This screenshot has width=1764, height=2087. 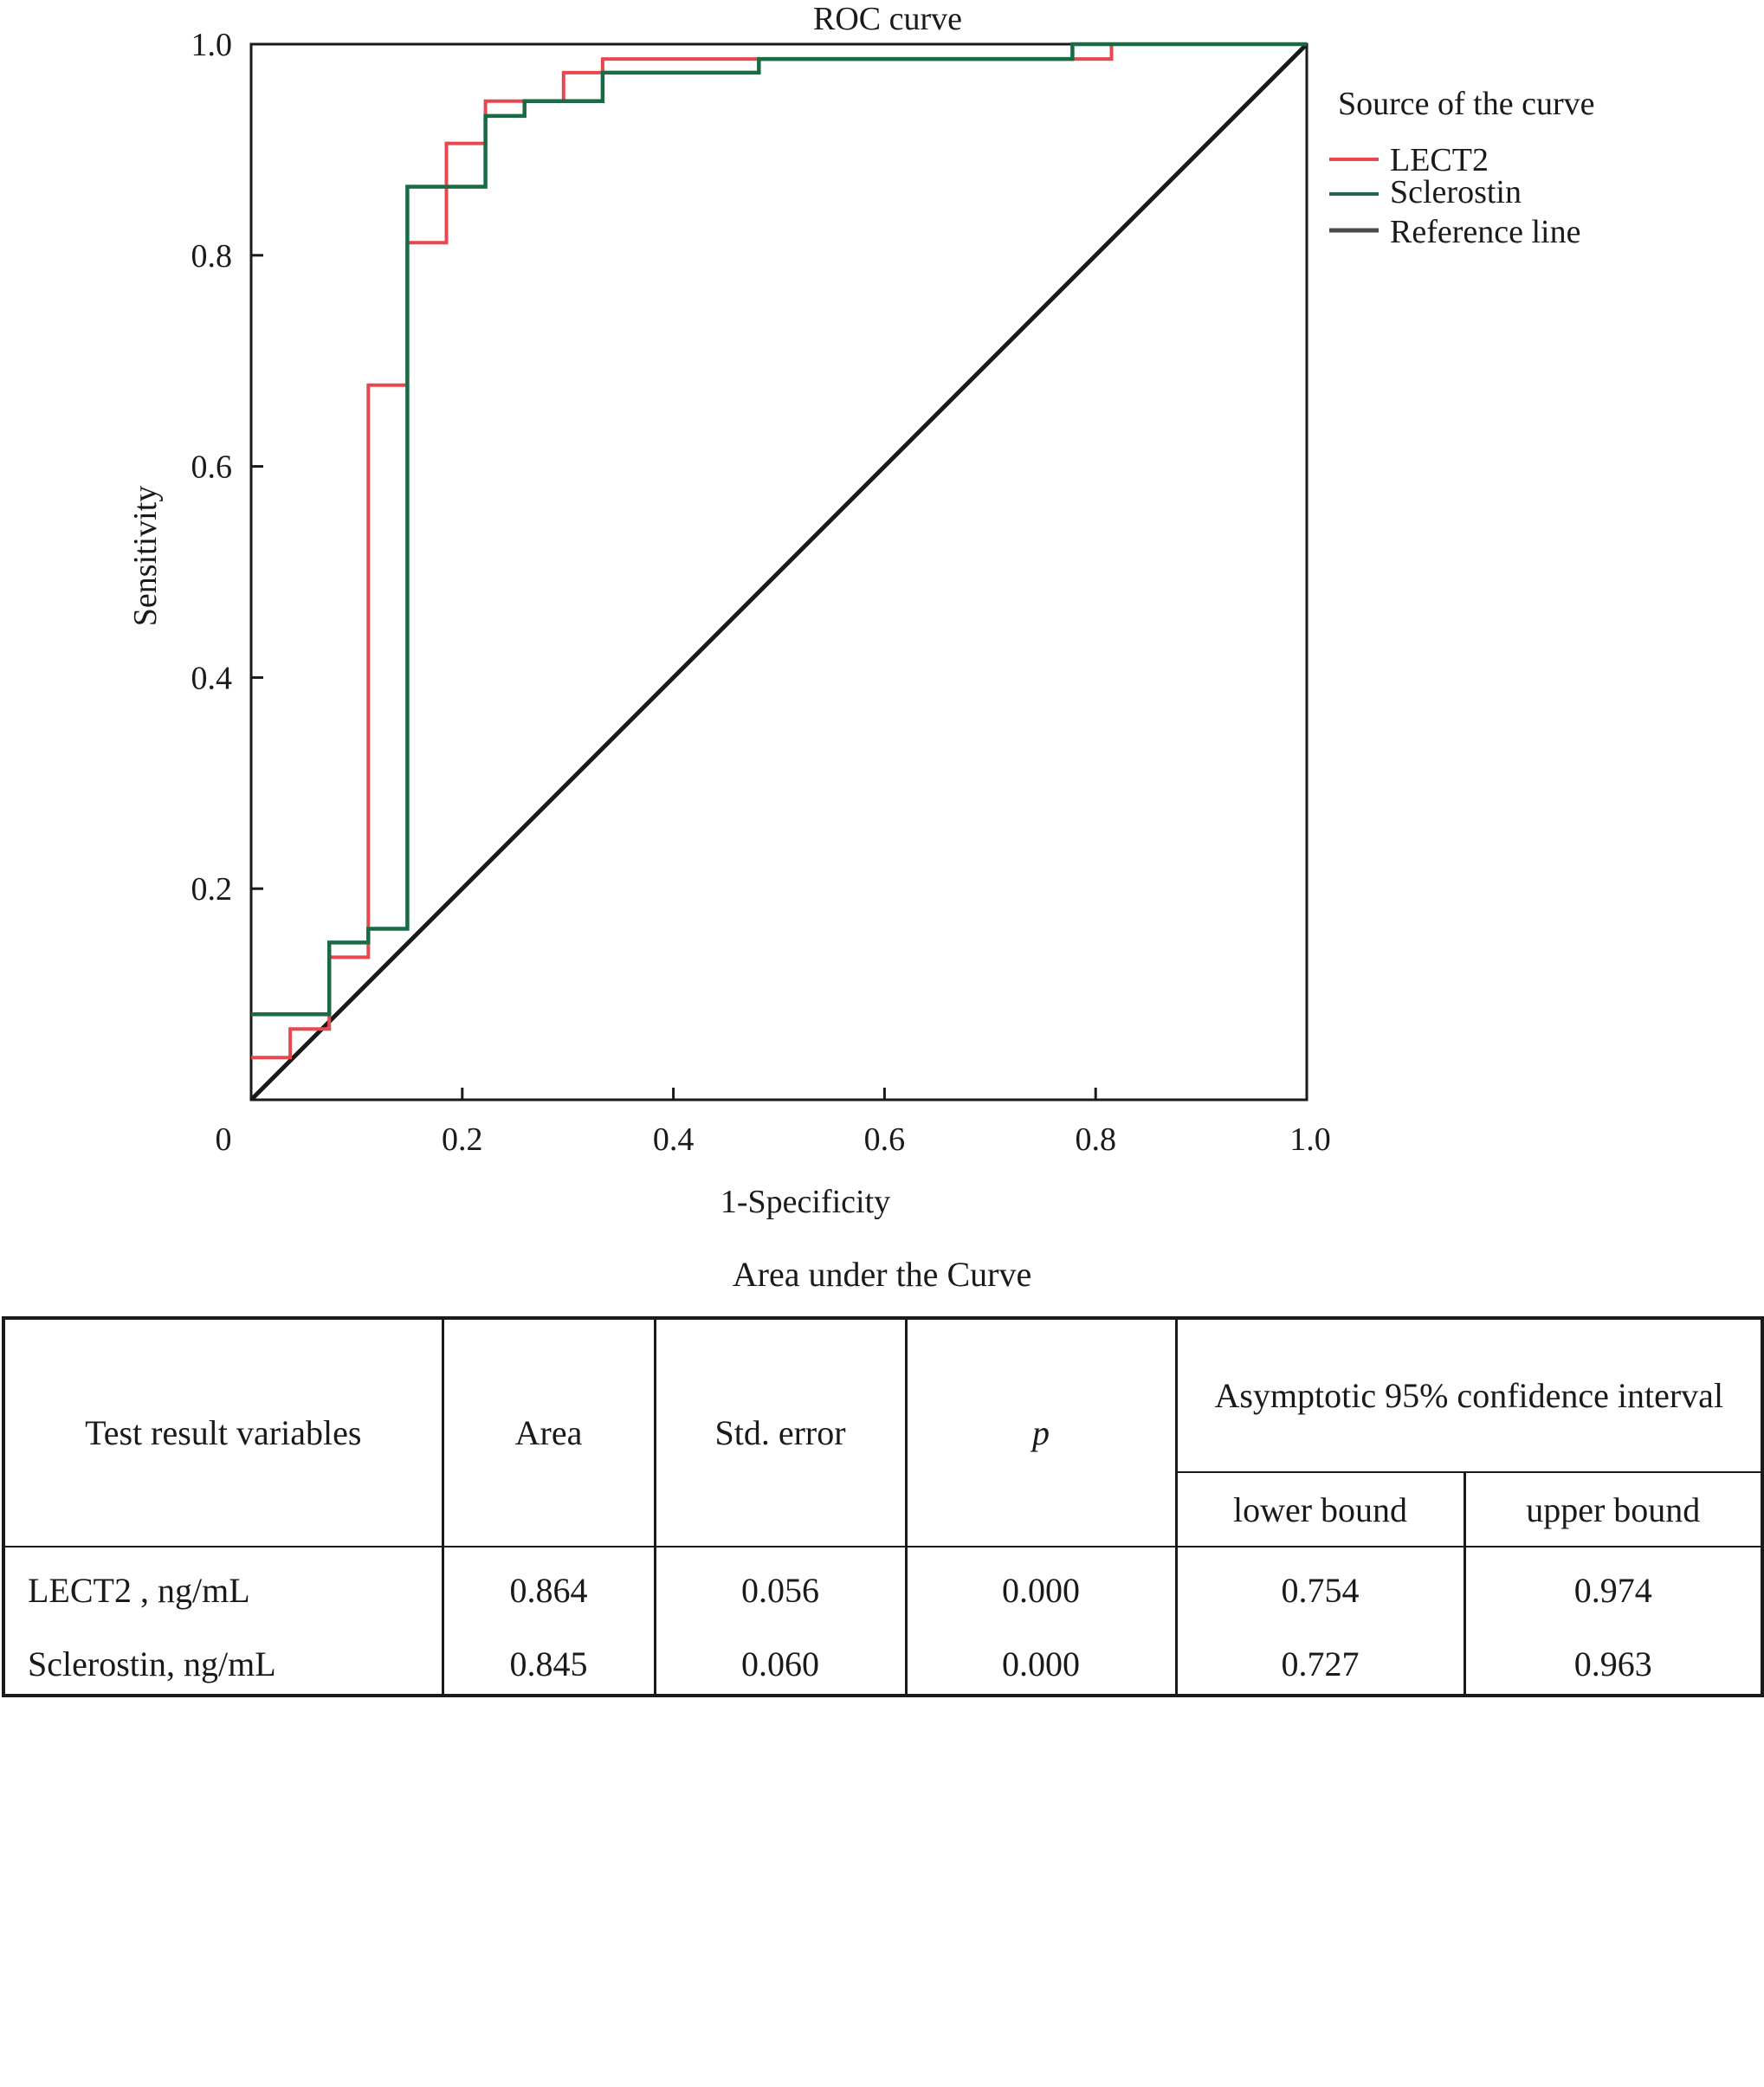 I want to click on header-confidence-interval: Asymptotic 95% confidence interval, so click(x=1469, y=1394).